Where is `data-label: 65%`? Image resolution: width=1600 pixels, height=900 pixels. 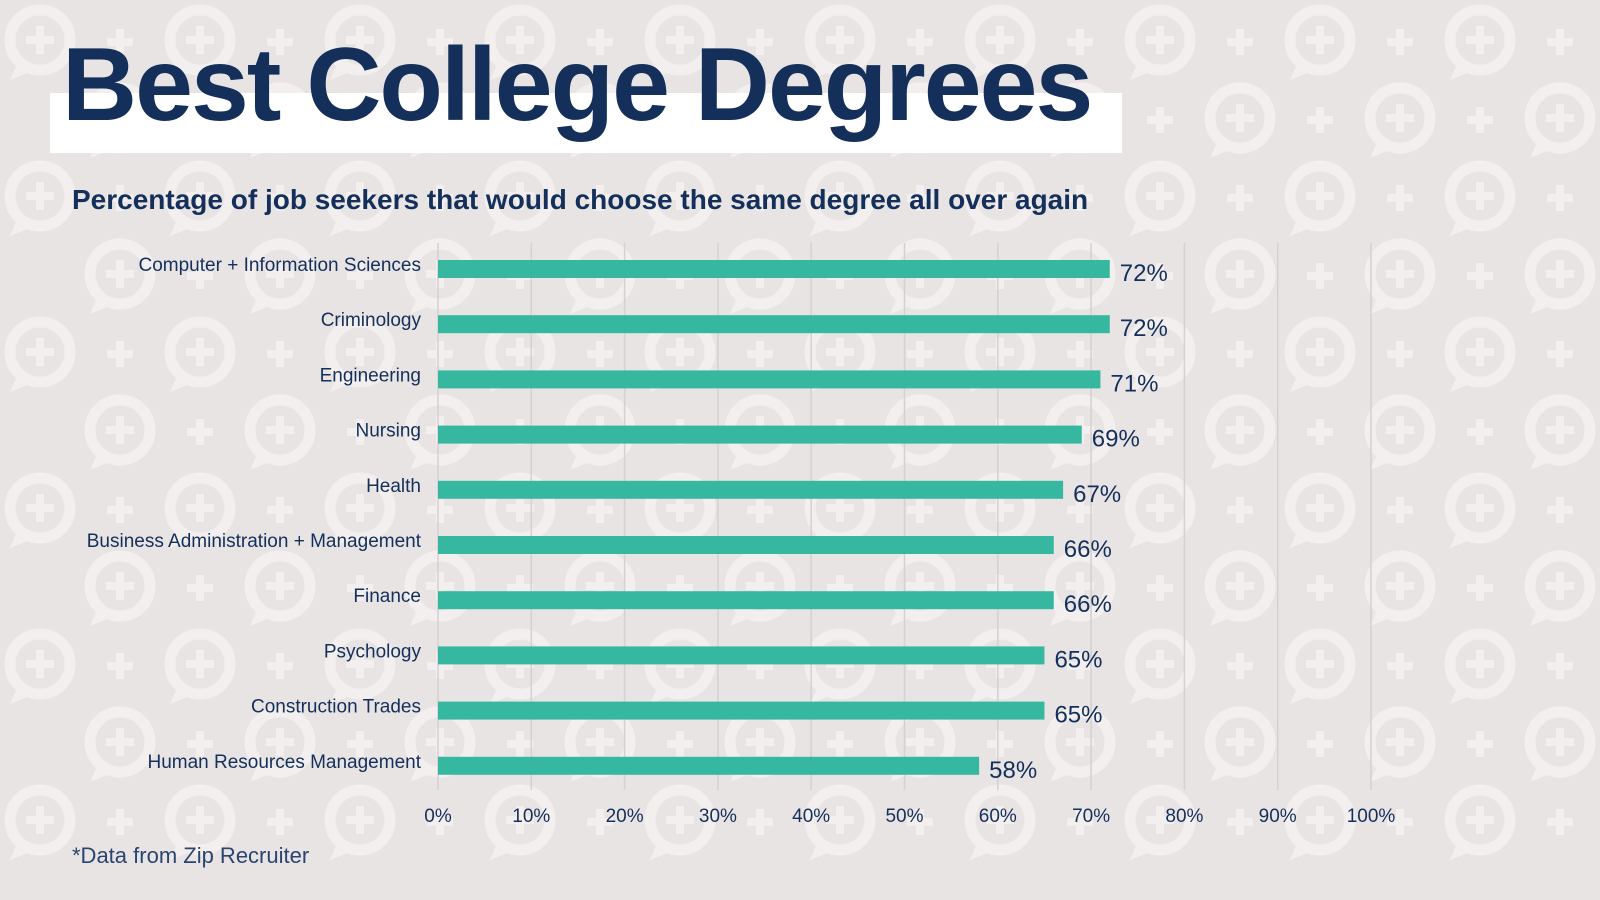 data-label: 65% is located at coordinates (1078, 659).